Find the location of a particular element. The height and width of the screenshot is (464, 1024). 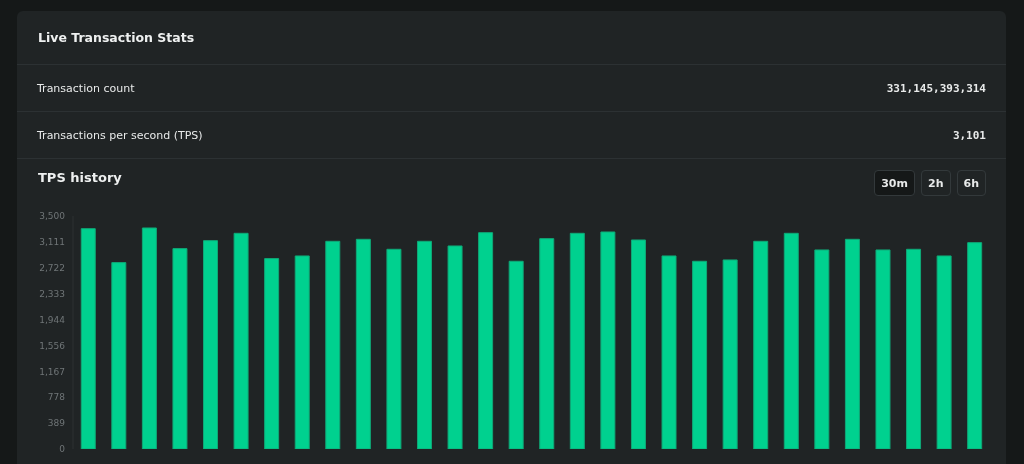

chart-title: TPS history is located at coordinates (80, 177).